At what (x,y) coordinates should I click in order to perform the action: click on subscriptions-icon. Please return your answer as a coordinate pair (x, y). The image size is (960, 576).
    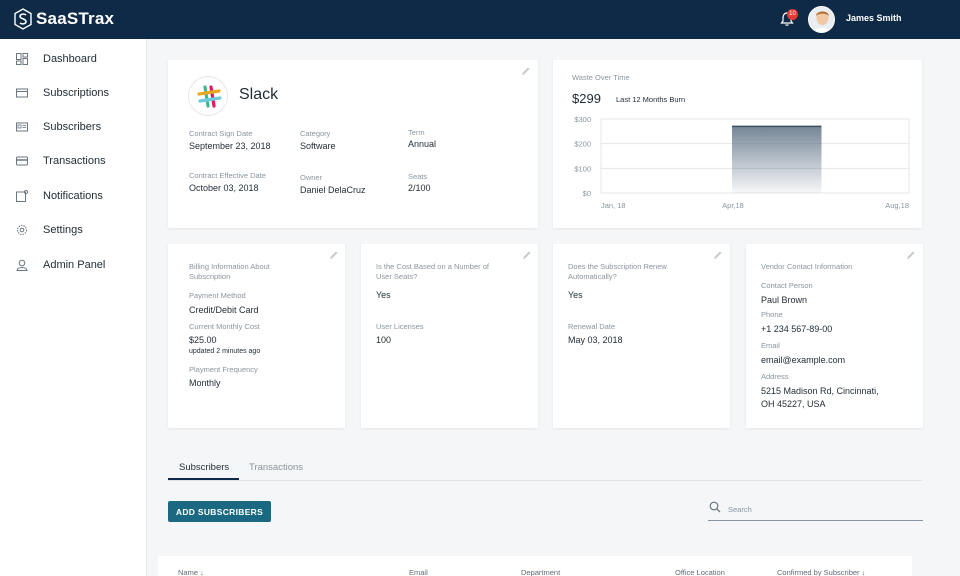
    Looking at the image, I should click on (22, 93).